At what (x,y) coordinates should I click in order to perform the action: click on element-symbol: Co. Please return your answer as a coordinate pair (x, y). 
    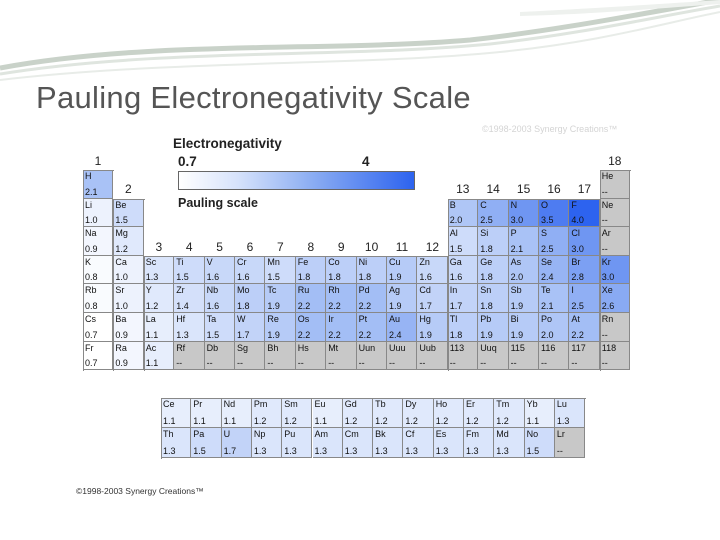
    Looking at the image, I should click on (334, 261).